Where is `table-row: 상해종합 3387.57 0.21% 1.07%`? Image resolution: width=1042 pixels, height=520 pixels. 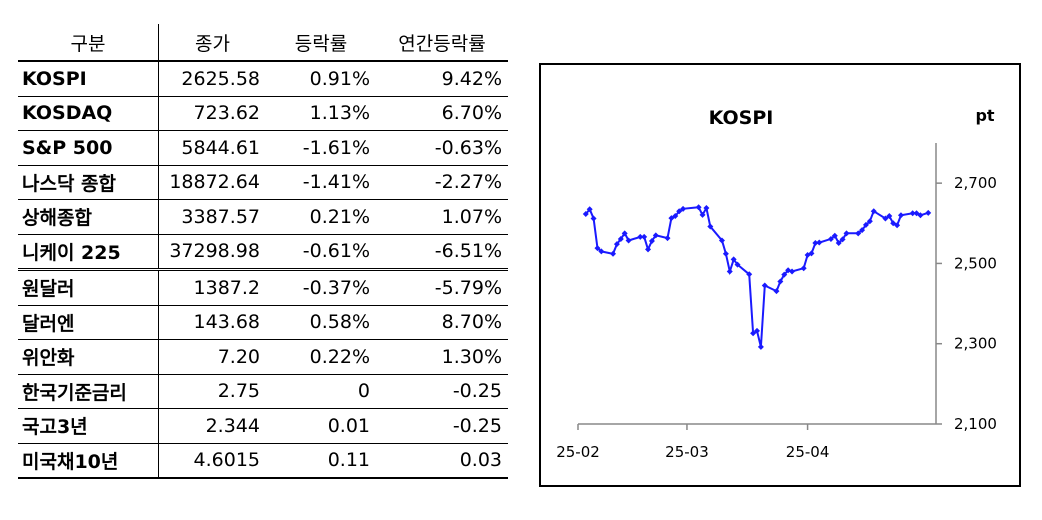
table-row: 상해종합 3387.57 0.21% 1.07% is located at coordinates (263, 217).